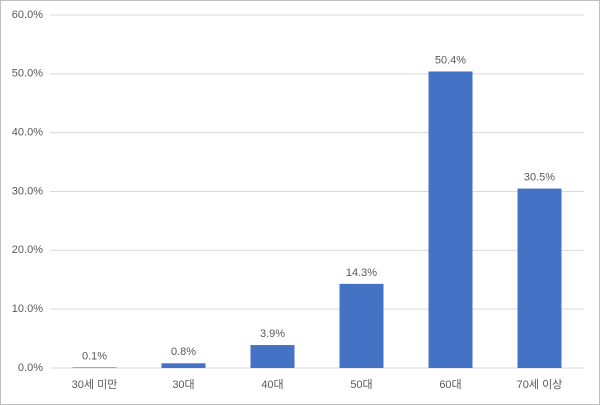 Image resolution: width=600 pixels, height=405 pixels. What do you see at coordinates (183, 384) in the screenshot?
I see `x-tick-label: 30대` at bounding box center [183, 384].